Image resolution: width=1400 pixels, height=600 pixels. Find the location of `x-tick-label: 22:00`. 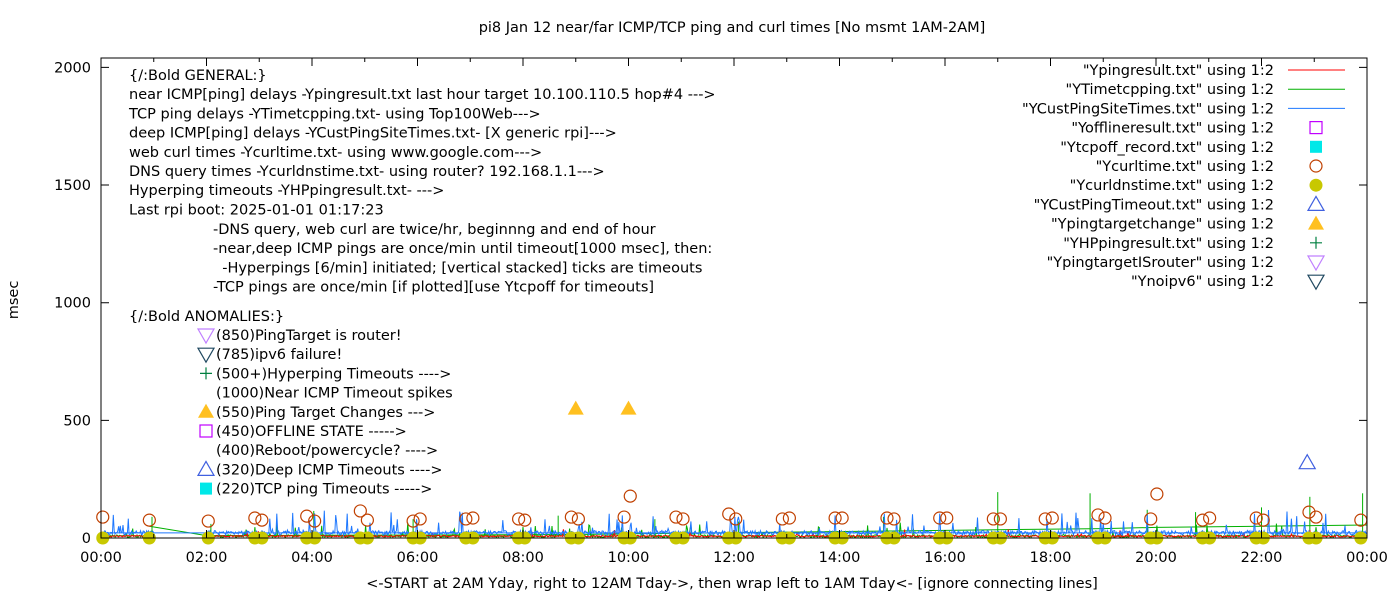

x-tick-label: 22:00 is located at coordinates (1262, 558).